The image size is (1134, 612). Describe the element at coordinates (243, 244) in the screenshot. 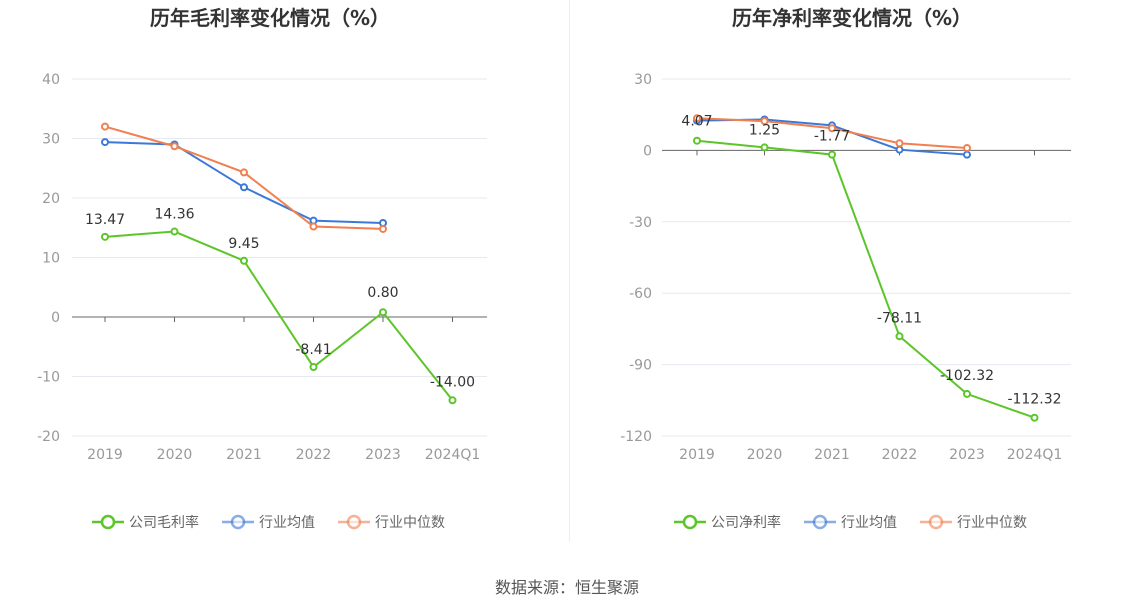

I see `data-label: 9.45` at that location.